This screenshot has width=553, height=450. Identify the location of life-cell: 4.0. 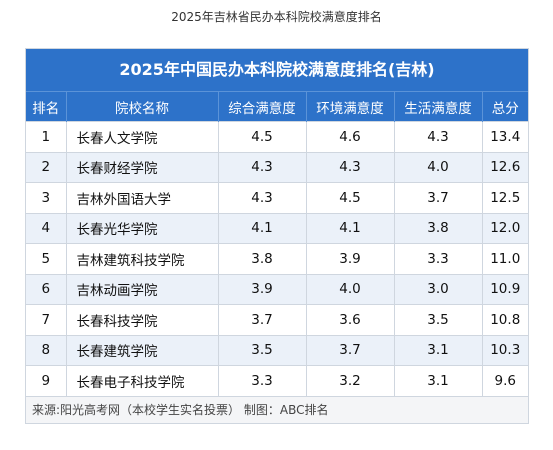
(437, 167).